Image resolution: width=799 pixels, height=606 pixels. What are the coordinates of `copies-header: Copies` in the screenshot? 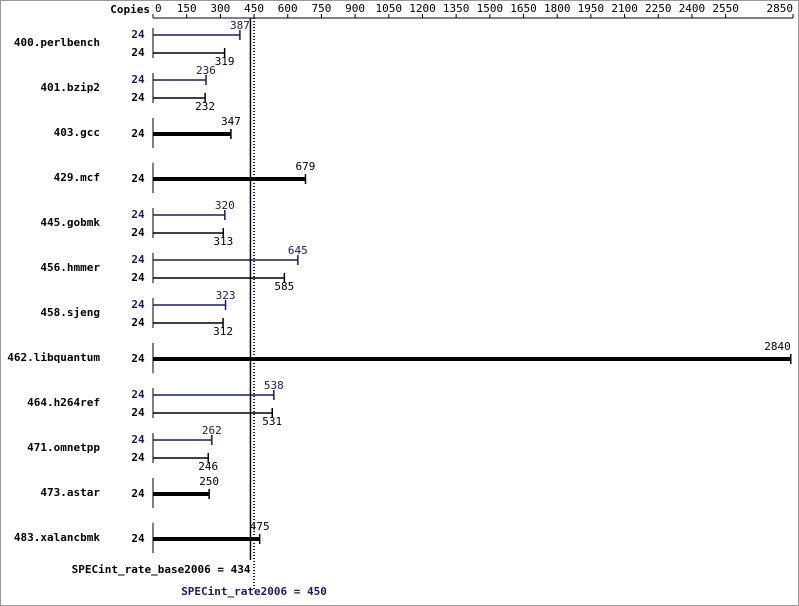 It's located at (130, 9).